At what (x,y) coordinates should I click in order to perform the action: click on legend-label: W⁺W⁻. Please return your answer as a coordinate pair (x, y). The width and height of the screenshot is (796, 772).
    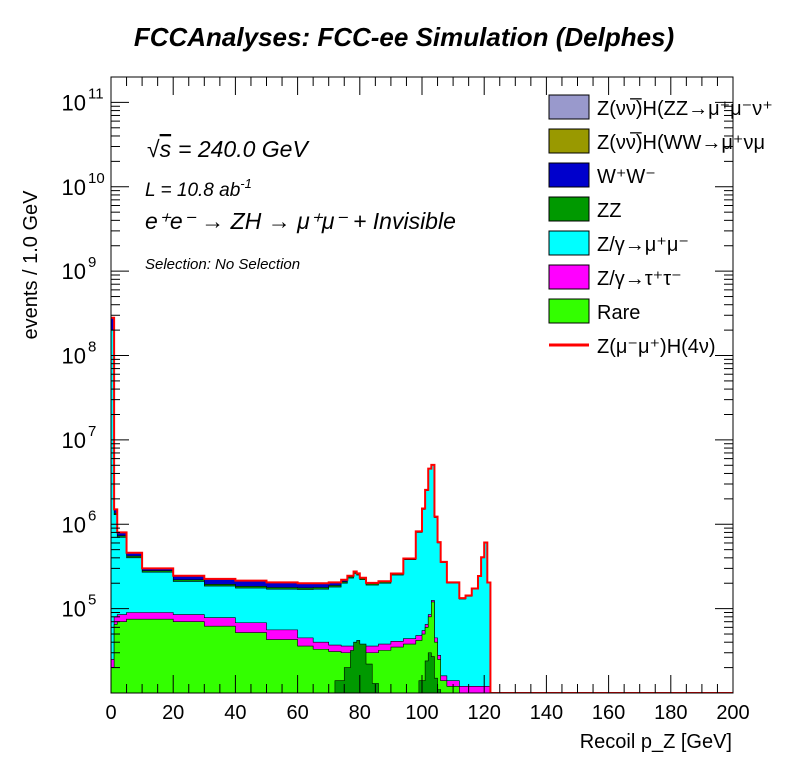
    Looking at the image, I should click on (626, 177).